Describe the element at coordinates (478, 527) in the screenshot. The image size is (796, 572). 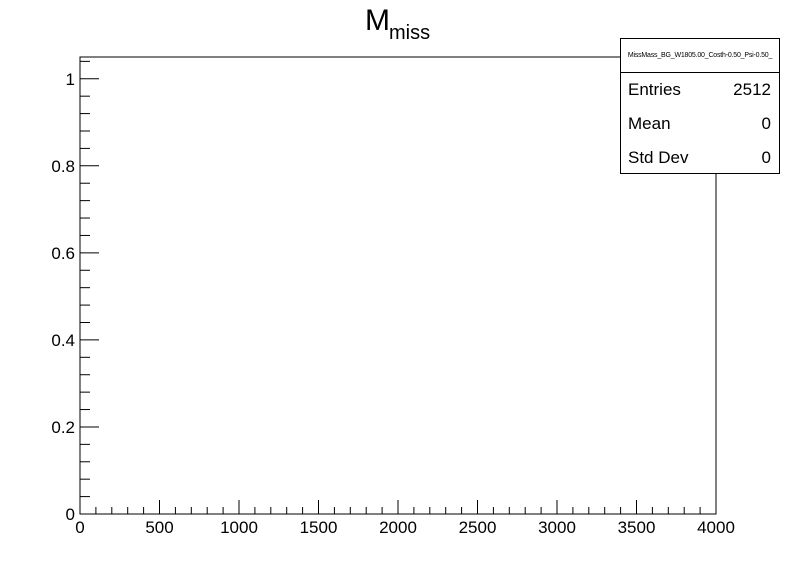
I see `x-tick-label: 2500` at that location.